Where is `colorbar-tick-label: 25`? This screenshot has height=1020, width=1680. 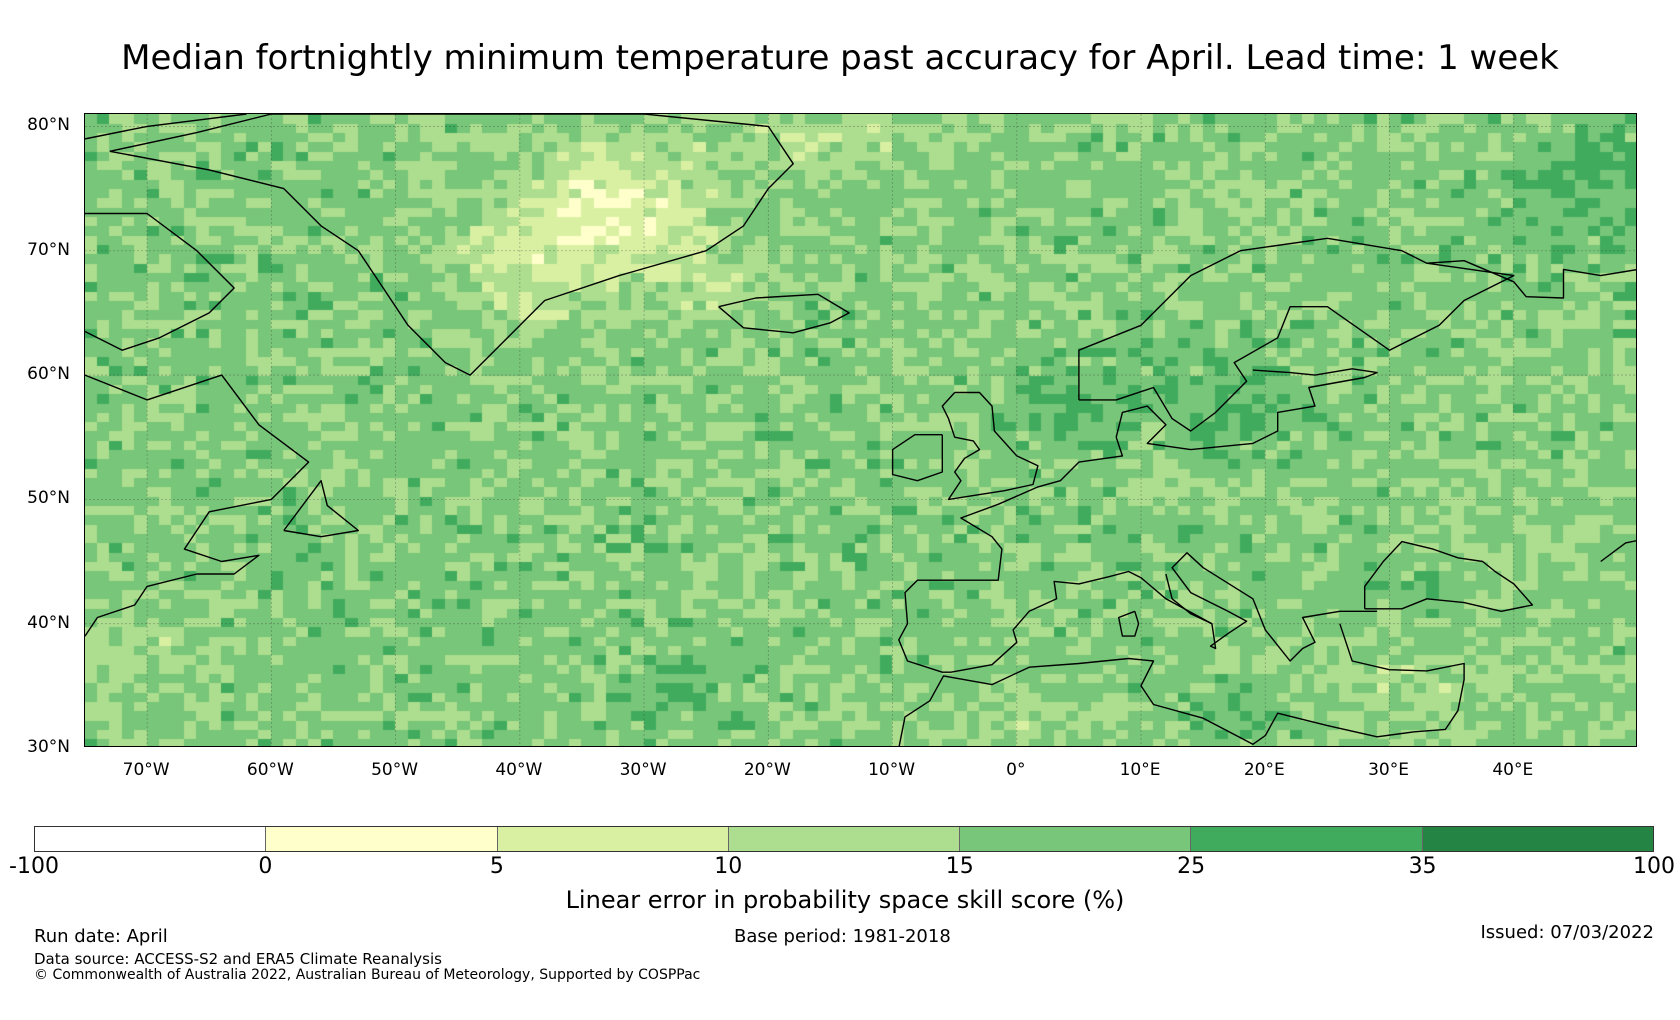
colorbar-tick-label: 25 is located at coordinates (1191, 866).